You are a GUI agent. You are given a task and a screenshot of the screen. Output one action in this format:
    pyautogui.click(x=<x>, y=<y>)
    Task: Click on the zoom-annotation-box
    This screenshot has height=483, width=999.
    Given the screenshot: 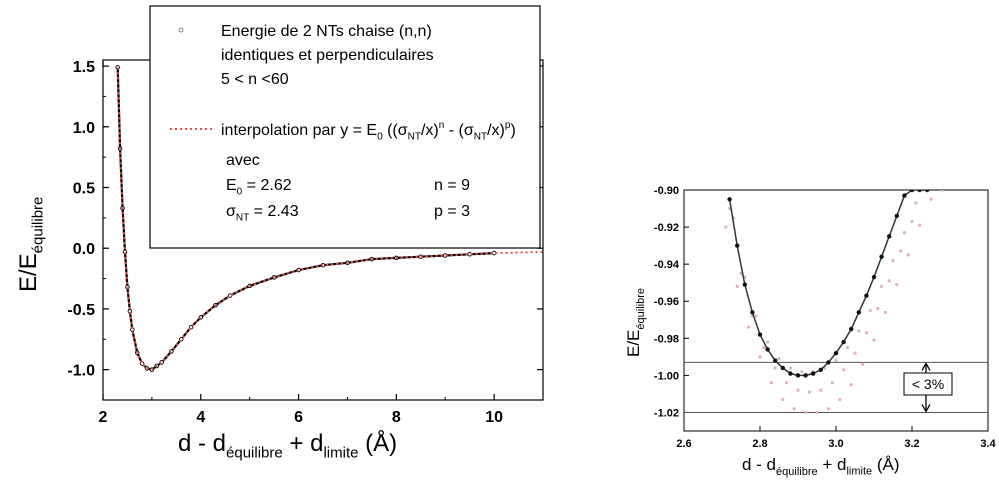 What is the action you would take?
    pyautogui.click(x=928, y=384)
    